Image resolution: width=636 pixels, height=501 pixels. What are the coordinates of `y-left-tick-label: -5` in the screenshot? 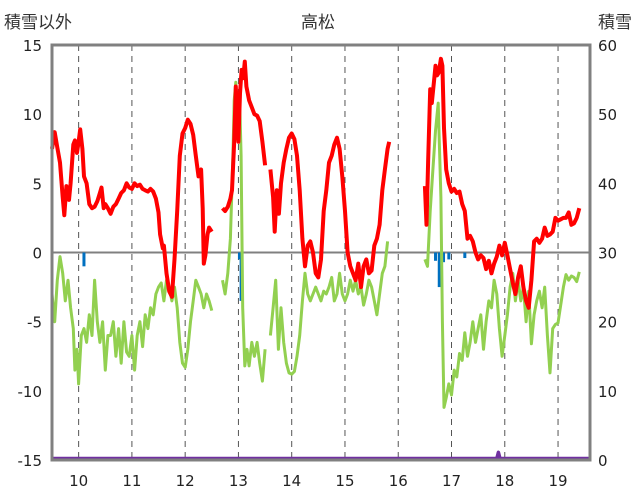 It's located at (34, 323).